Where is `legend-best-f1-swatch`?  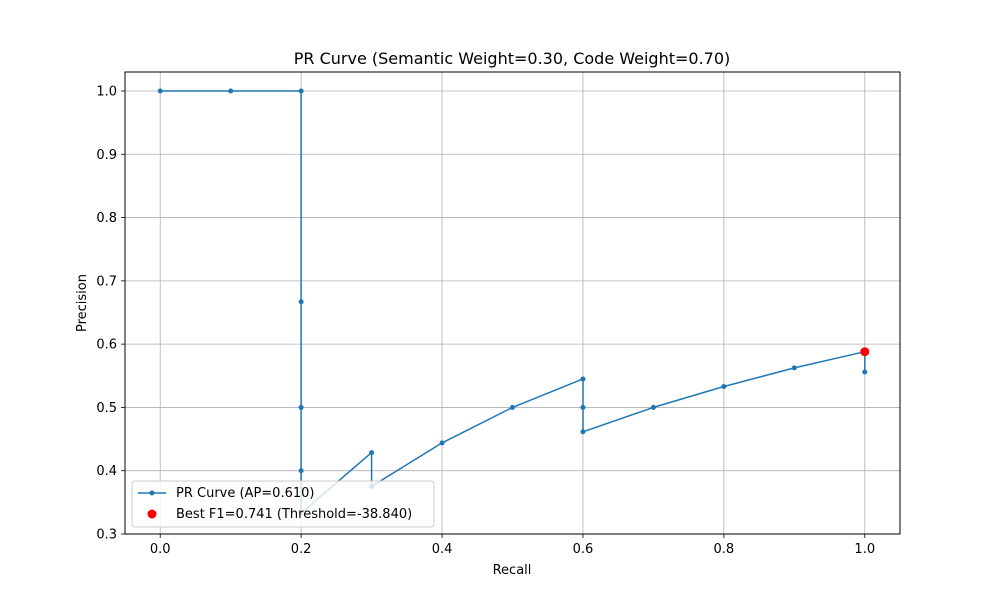 legend-best-f1-swatch is located at coordinates (152, 514).